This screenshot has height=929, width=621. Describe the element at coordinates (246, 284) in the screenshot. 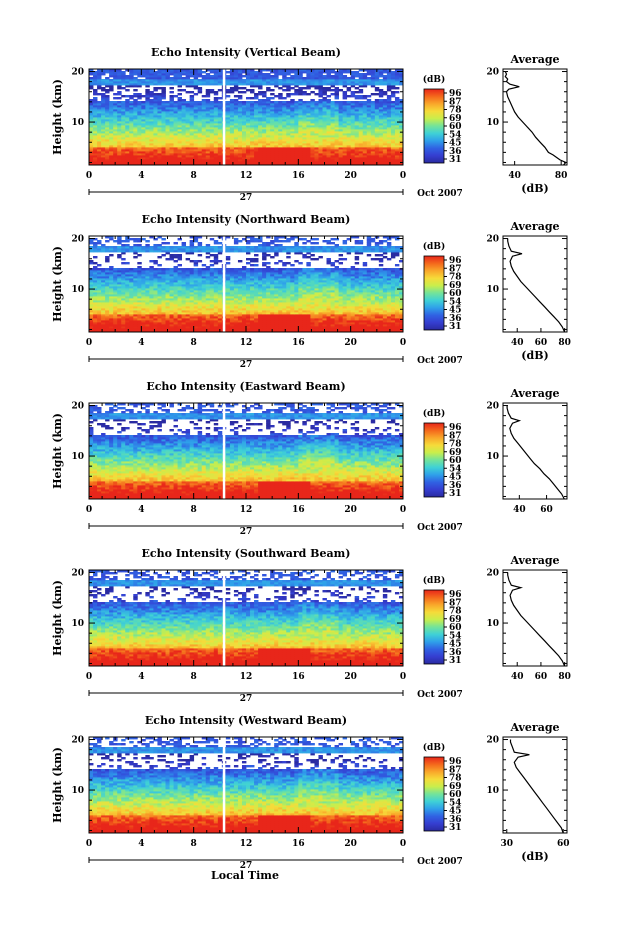

I see `heatmap-field` at that location.